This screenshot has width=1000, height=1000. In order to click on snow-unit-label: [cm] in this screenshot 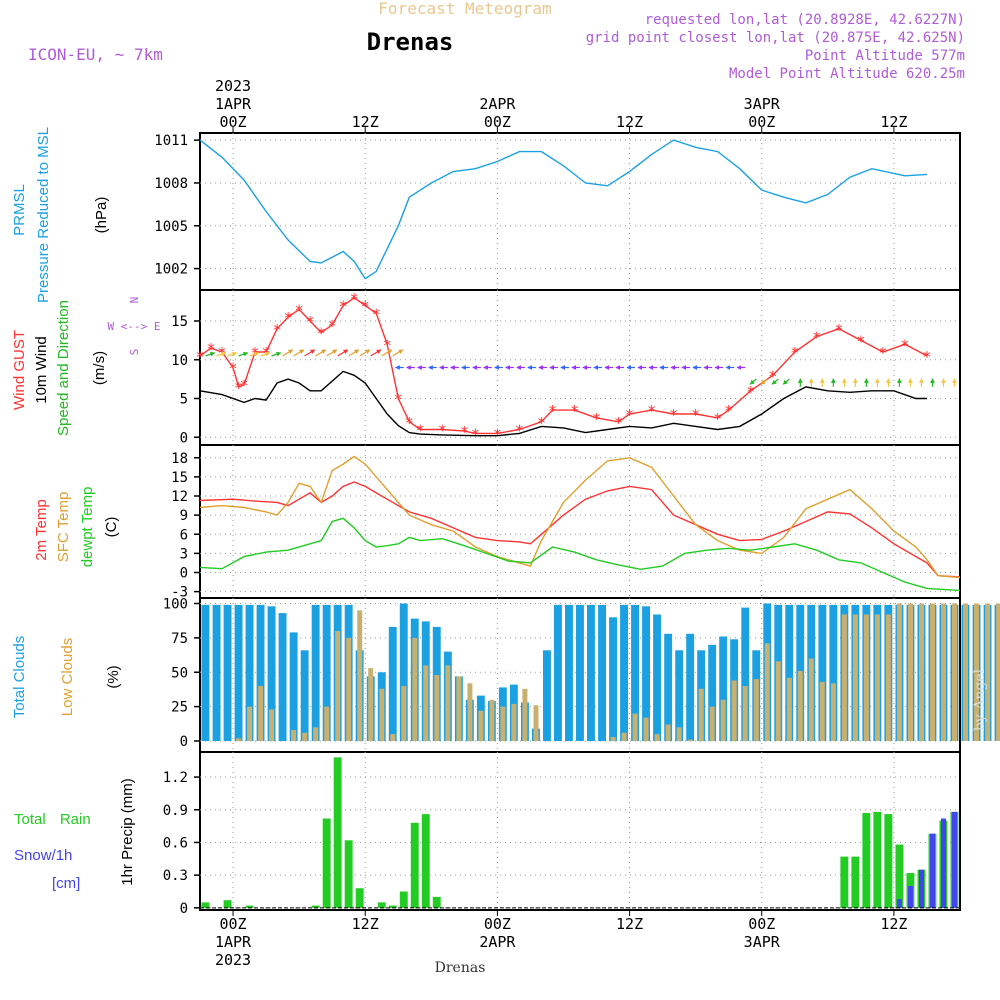, I will do `click(66, 883)`.